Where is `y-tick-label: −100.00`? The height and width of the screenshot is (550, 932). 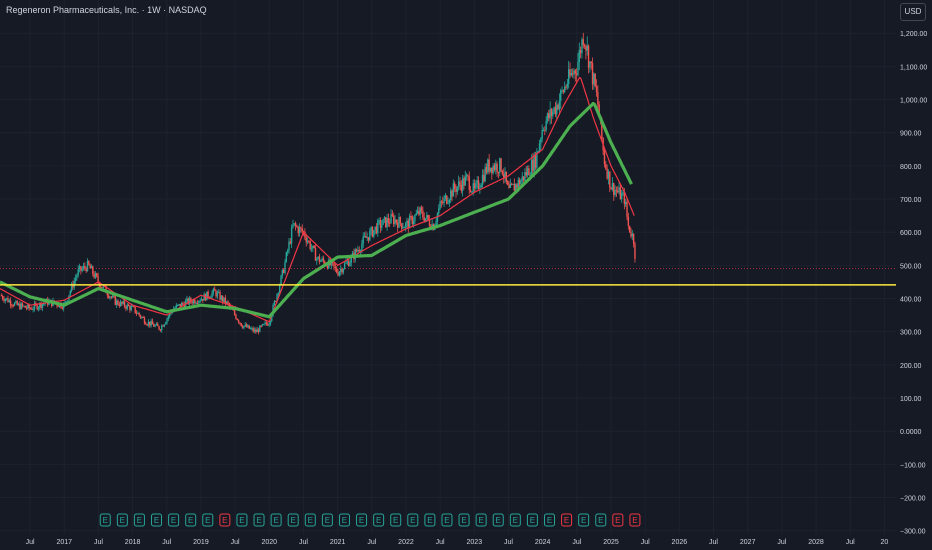
y-tick-label: −100.00 is located at coordinates (913, 465).